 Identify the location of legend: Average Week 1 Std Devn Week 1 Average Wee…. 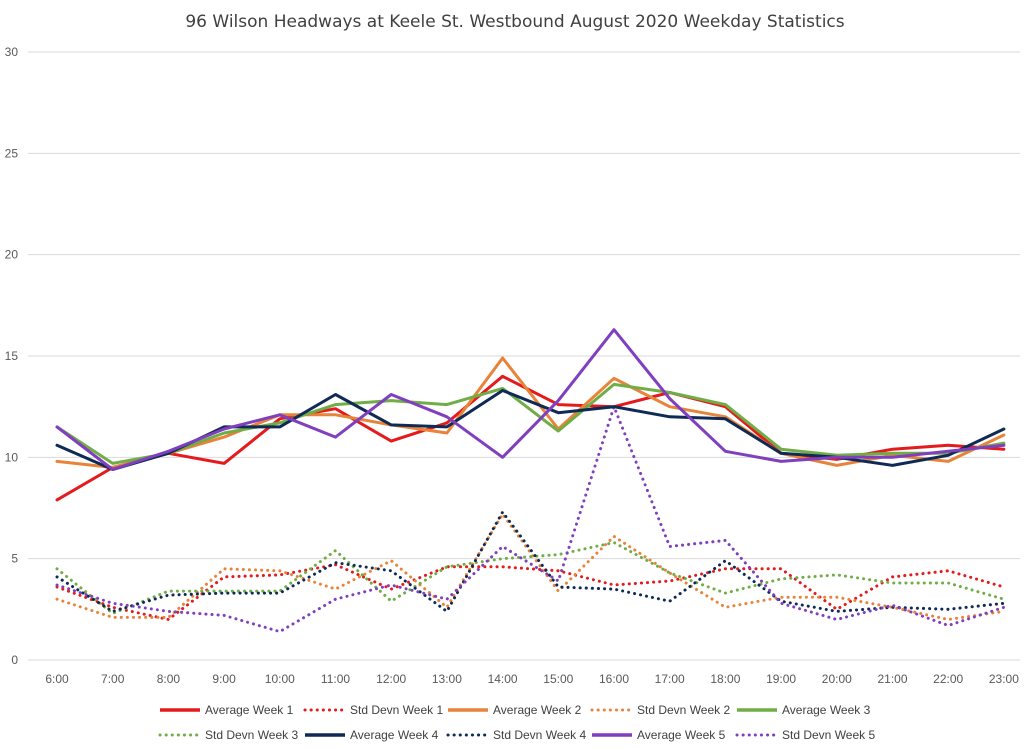
(516, 722).